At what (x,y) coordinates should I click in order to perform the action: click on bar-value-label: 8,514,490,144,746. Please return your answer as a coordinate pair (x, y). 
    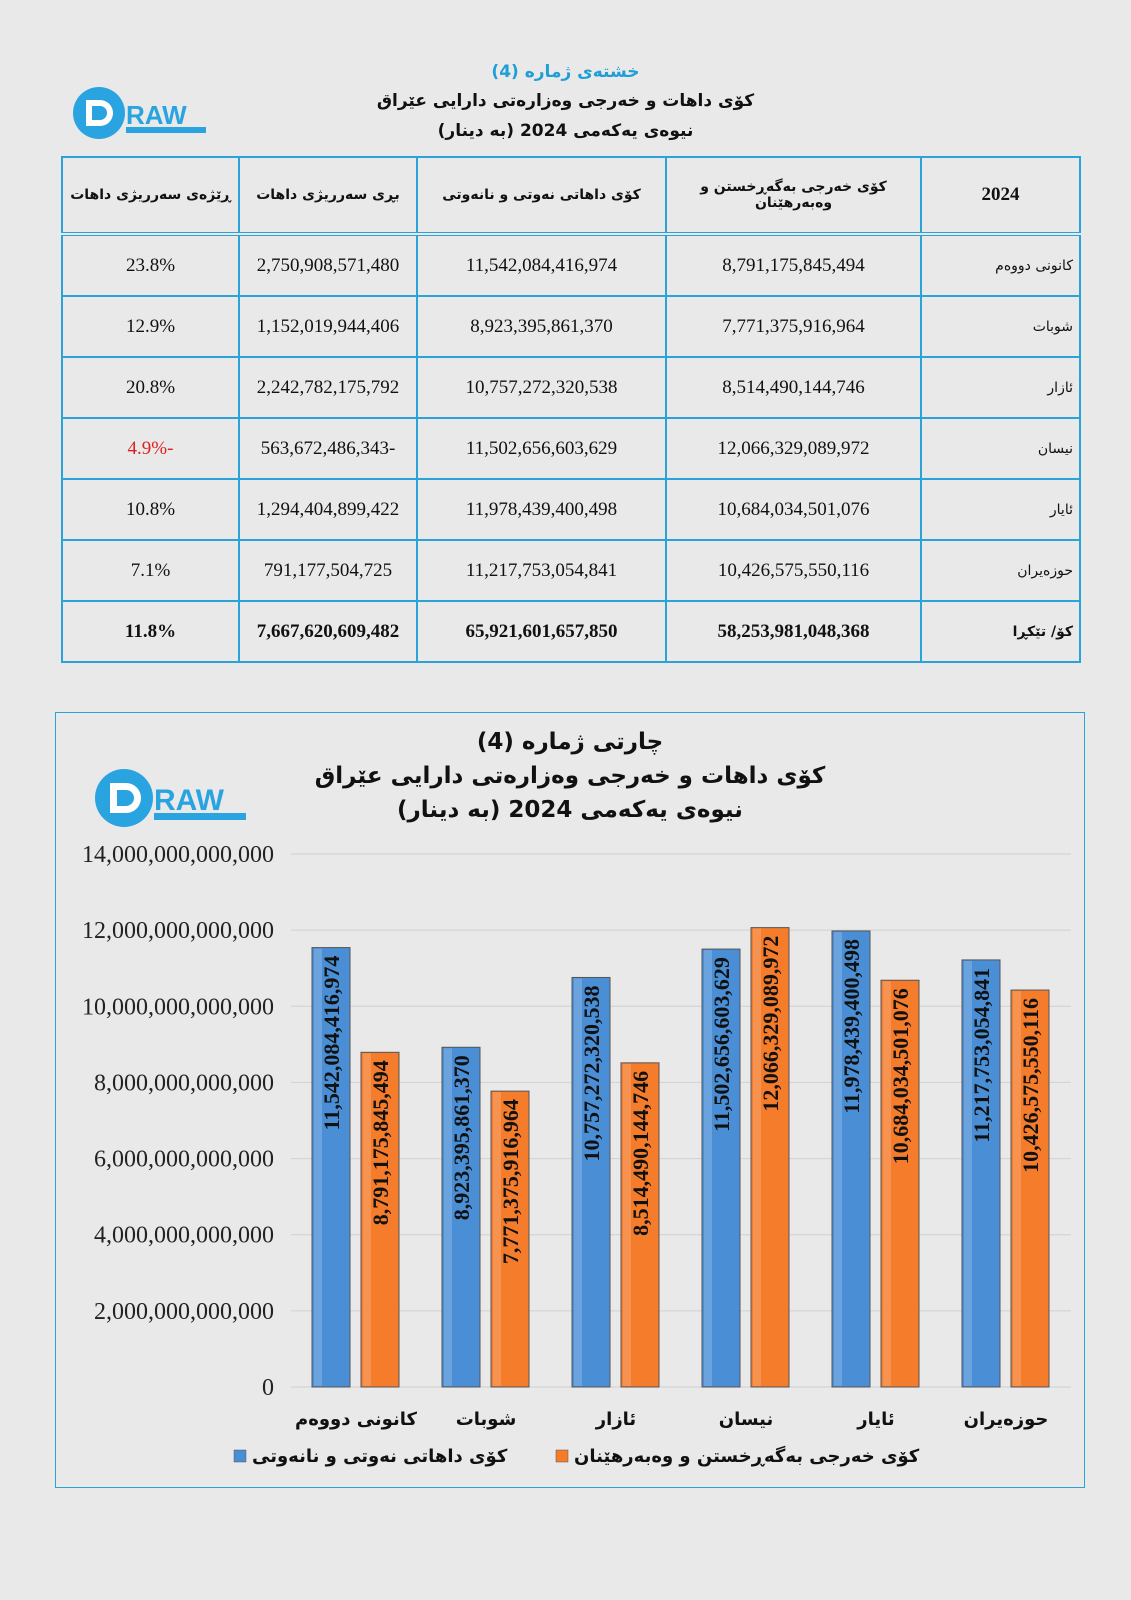
    Looking at the image, I should click on (640, 1153).